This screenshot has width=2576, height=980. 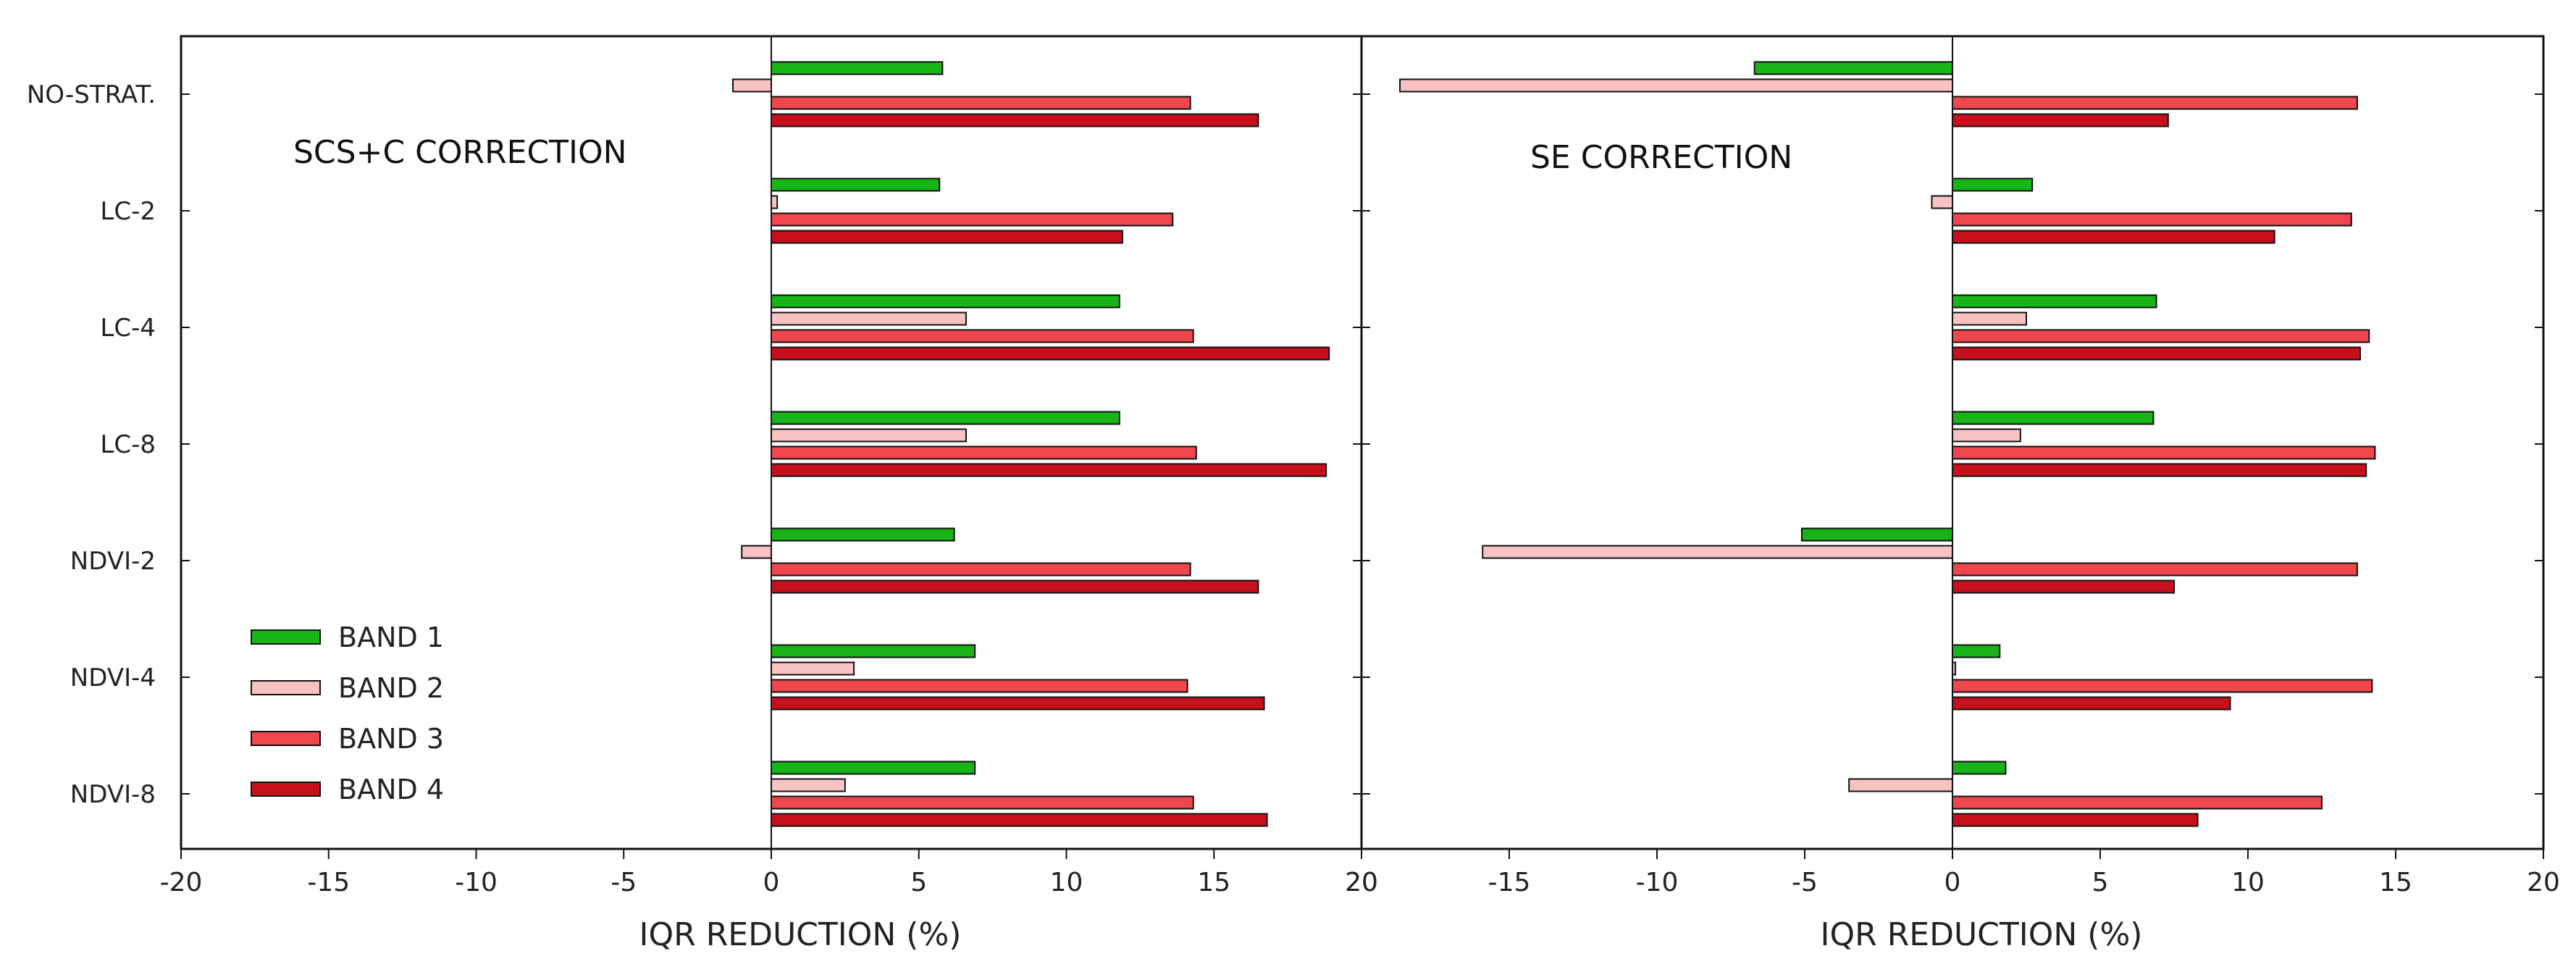 I want to click on legend-label: BAND 4, so click(x=391, y=790).